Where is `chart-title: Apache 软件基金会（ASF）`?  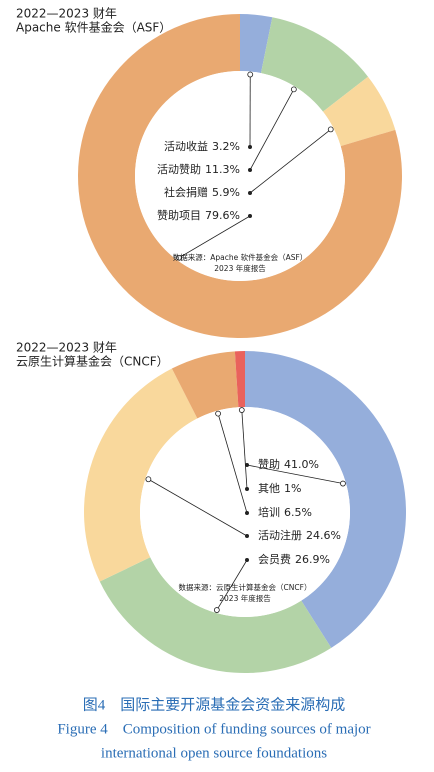 chart-title: Apache 软件基金会（ASF） is located at coordinates (93, 27).